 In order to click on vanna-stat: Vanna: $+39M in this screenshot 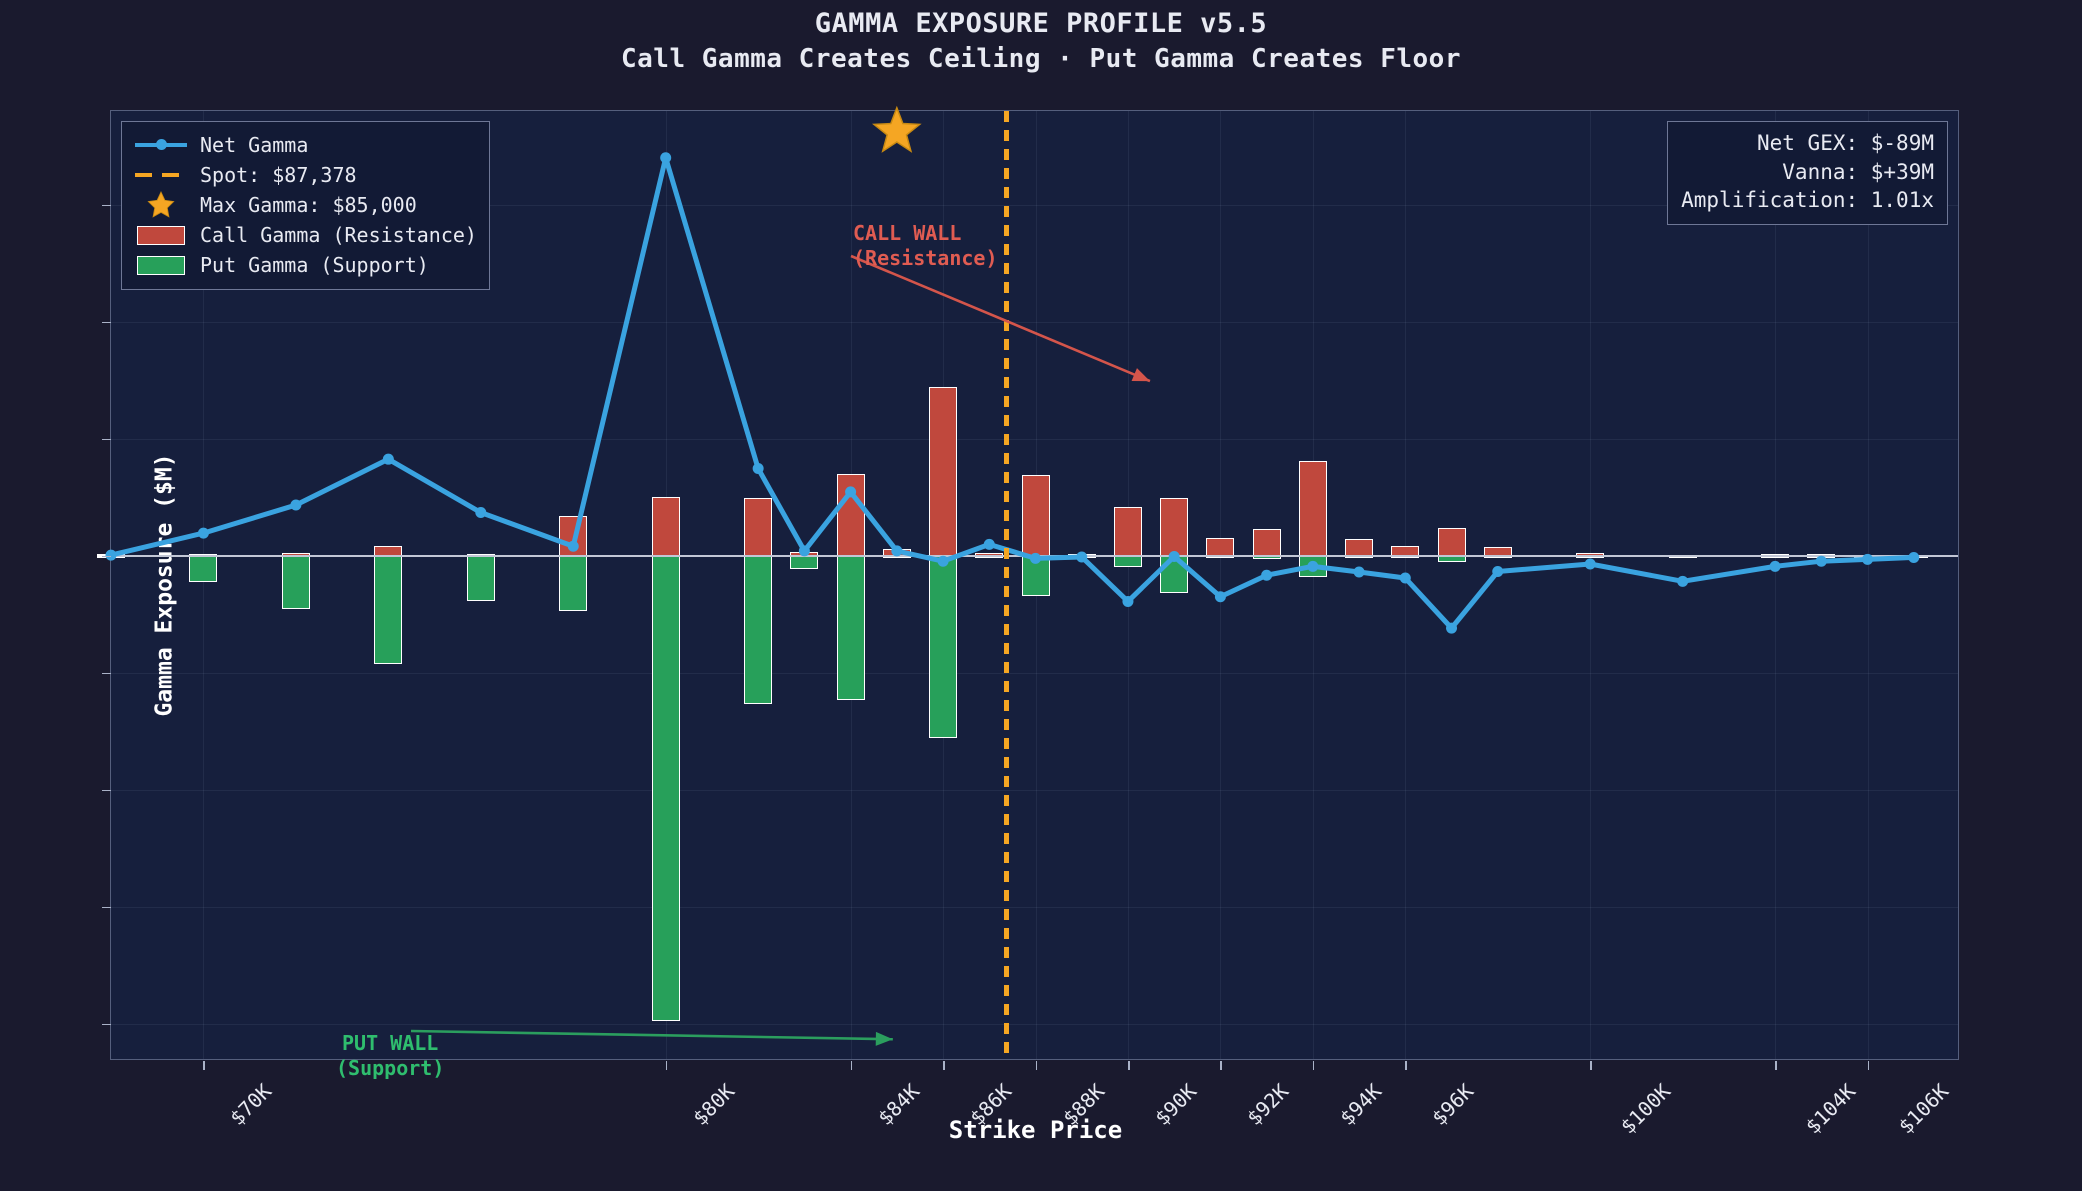, I will do `click(1858, 171)`.